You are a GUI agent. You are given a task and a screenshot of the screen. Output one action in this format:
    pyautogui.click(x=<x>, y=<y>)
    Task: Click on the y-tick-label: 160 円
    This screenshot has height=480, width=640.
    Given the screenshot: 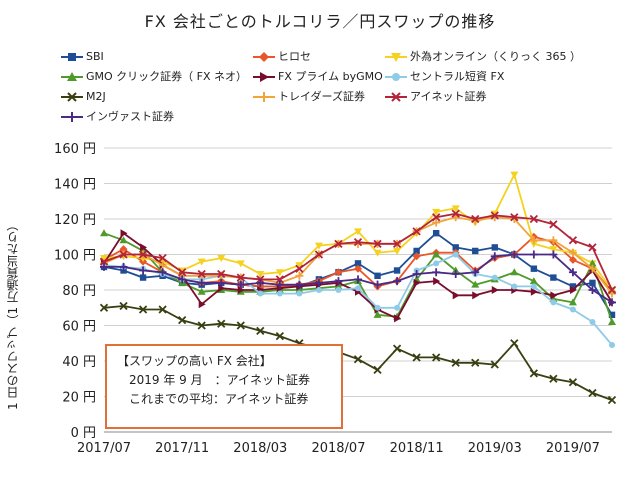 What is the action you would take?
    pyautogui.click(x=75, y=149)
    